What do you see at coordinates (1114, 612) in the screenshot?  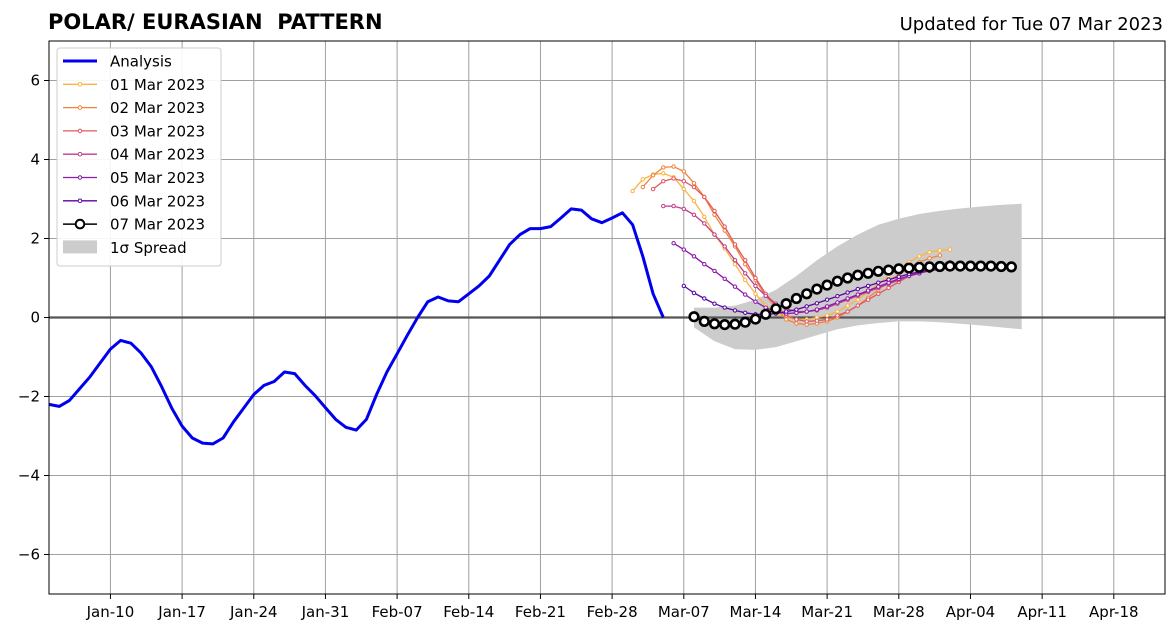 I see `x-tick-label: Apr-18` at bounding box center [1114, 612].